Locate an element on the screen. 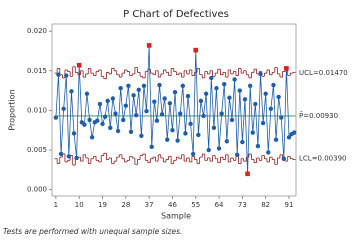 Image resolution: width=360 pixels, height=240 pixels. y-tick-label: 0.010 is located at coordinates (37, 110).